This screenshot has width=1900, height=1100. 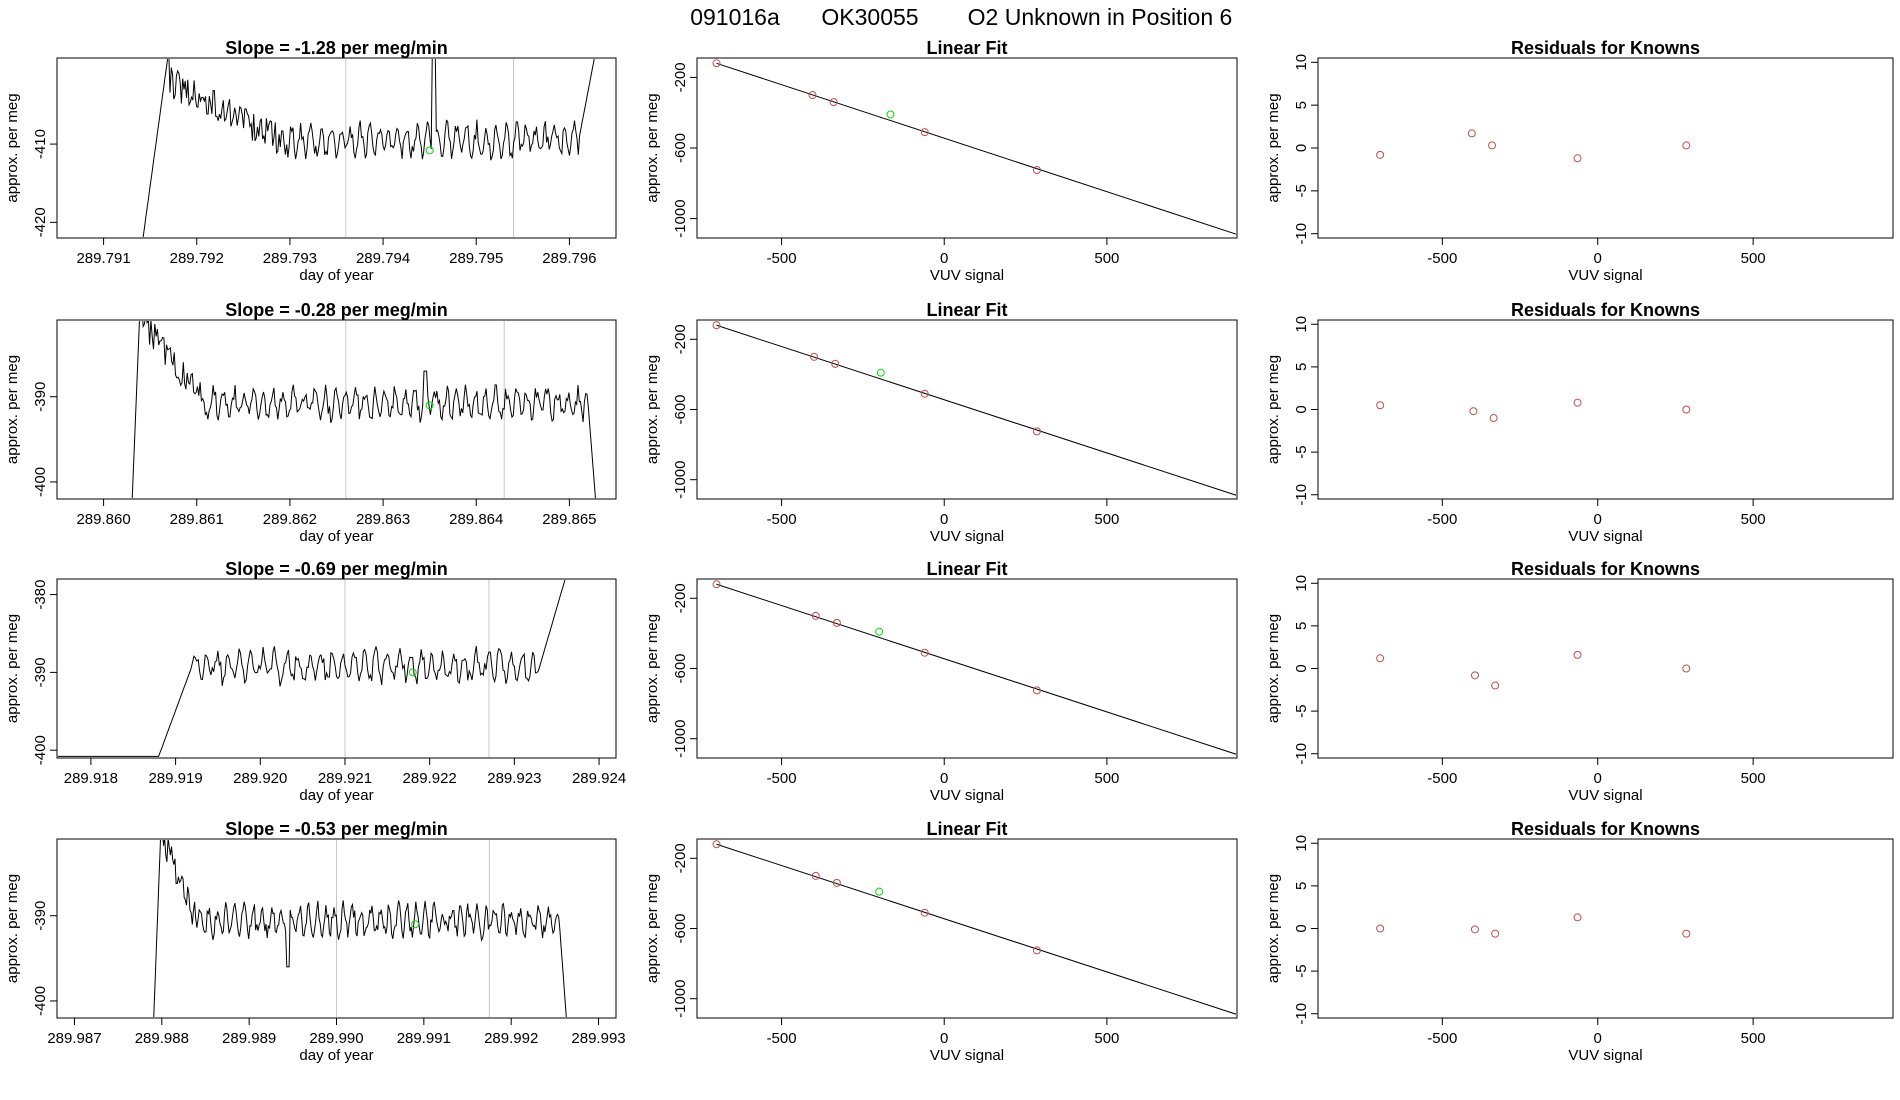 I want to click on figure-title-flask: OK30055, so click(x=869, y=17).